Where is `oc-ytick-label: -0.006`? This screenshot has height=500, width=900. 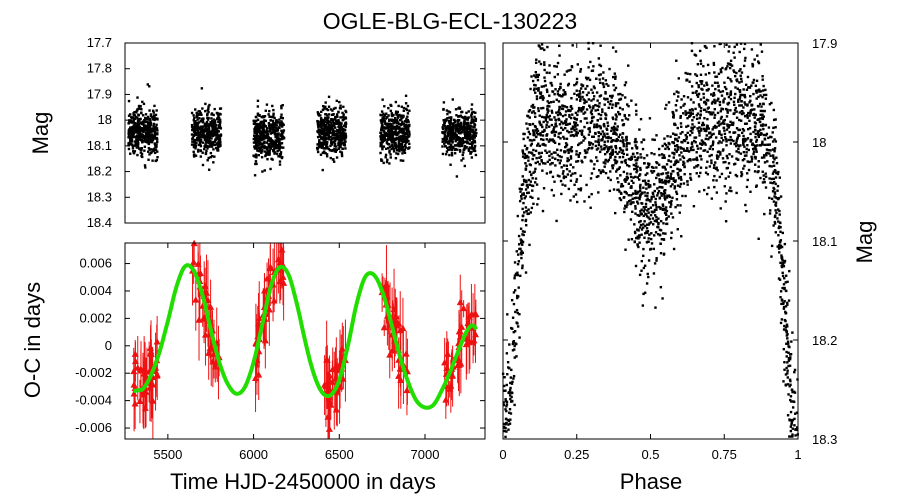
oc-ytick-label: -0.006 is located at coordinates (93, 427).